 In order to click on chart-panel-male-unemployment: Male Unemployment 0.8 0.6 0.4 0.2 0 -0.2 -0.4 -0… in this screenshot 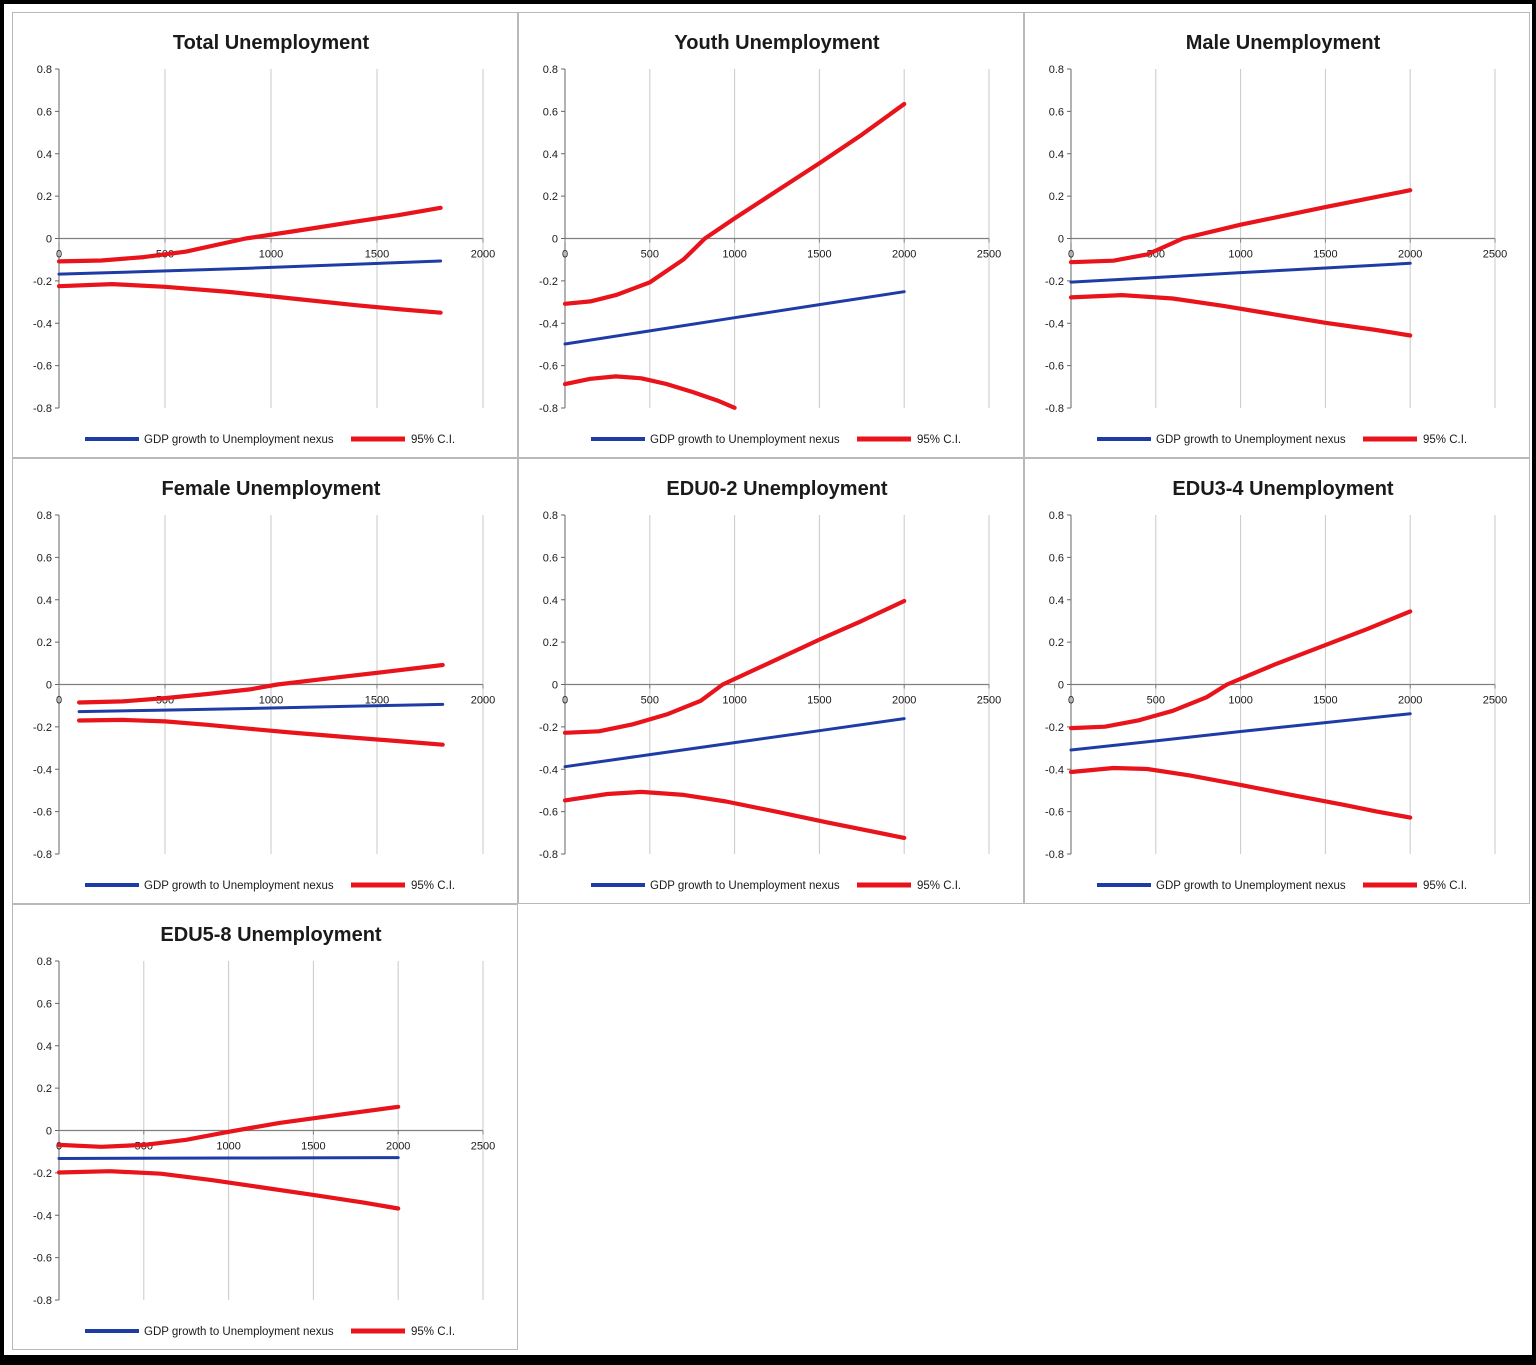, I will do `click(1277, 235)`.